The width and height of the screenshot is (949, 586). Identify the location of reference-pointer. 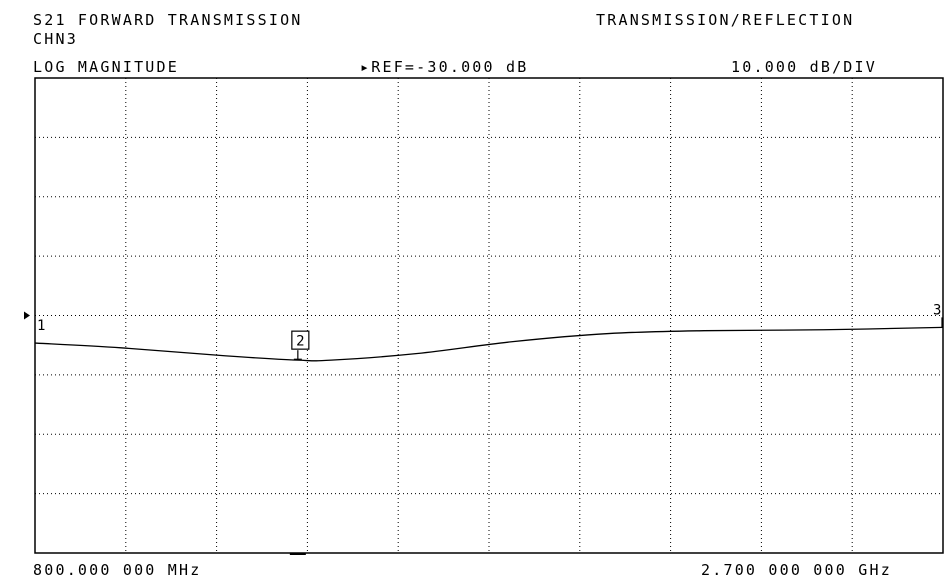
(27, 315).